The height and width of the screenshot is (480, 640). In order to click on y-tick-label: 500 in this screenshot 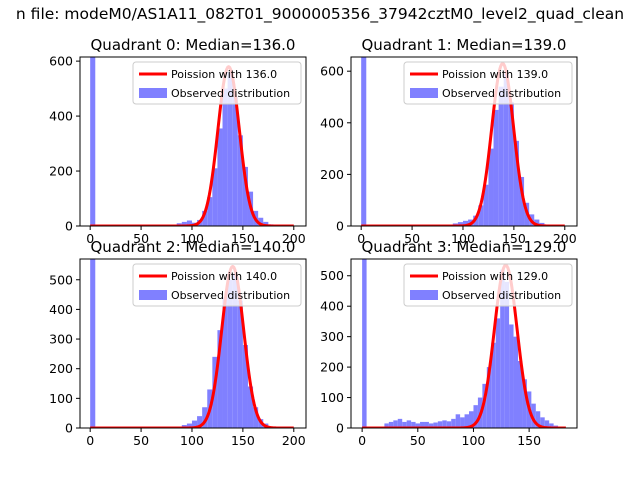, I will do `click(332, 275)`.